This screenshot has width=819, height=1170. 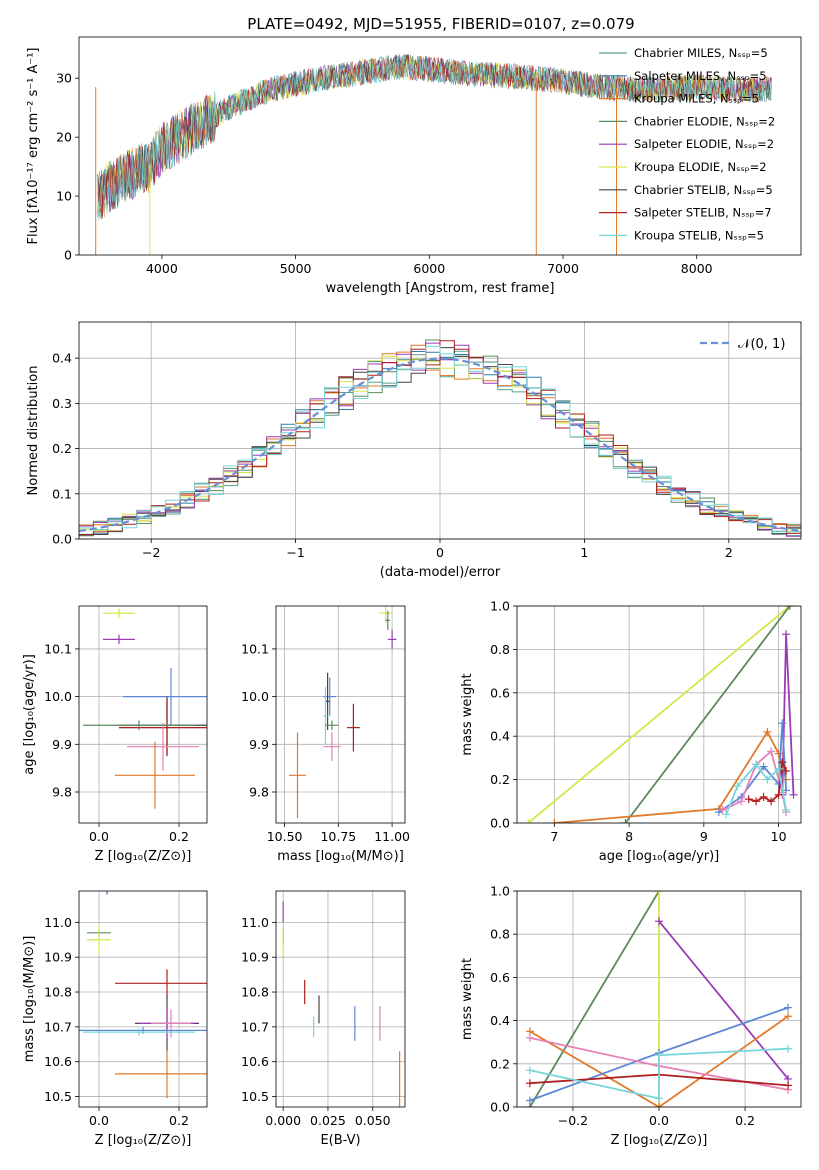 I want to click on x-axis-label: E(B-V), so click(x=340, y=1140).